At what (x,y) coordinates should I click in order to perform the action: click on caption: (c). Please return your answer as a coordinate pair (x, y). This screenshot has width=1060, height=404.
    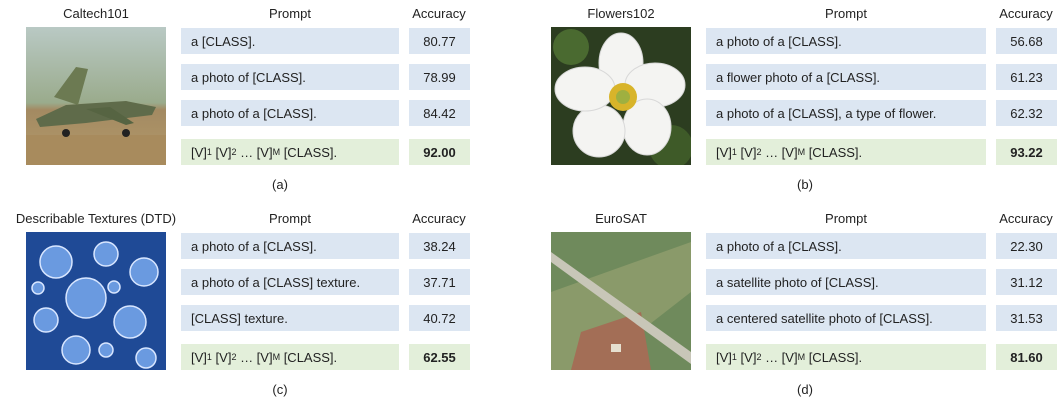
    Looking at the image, I should click on (280, 389).